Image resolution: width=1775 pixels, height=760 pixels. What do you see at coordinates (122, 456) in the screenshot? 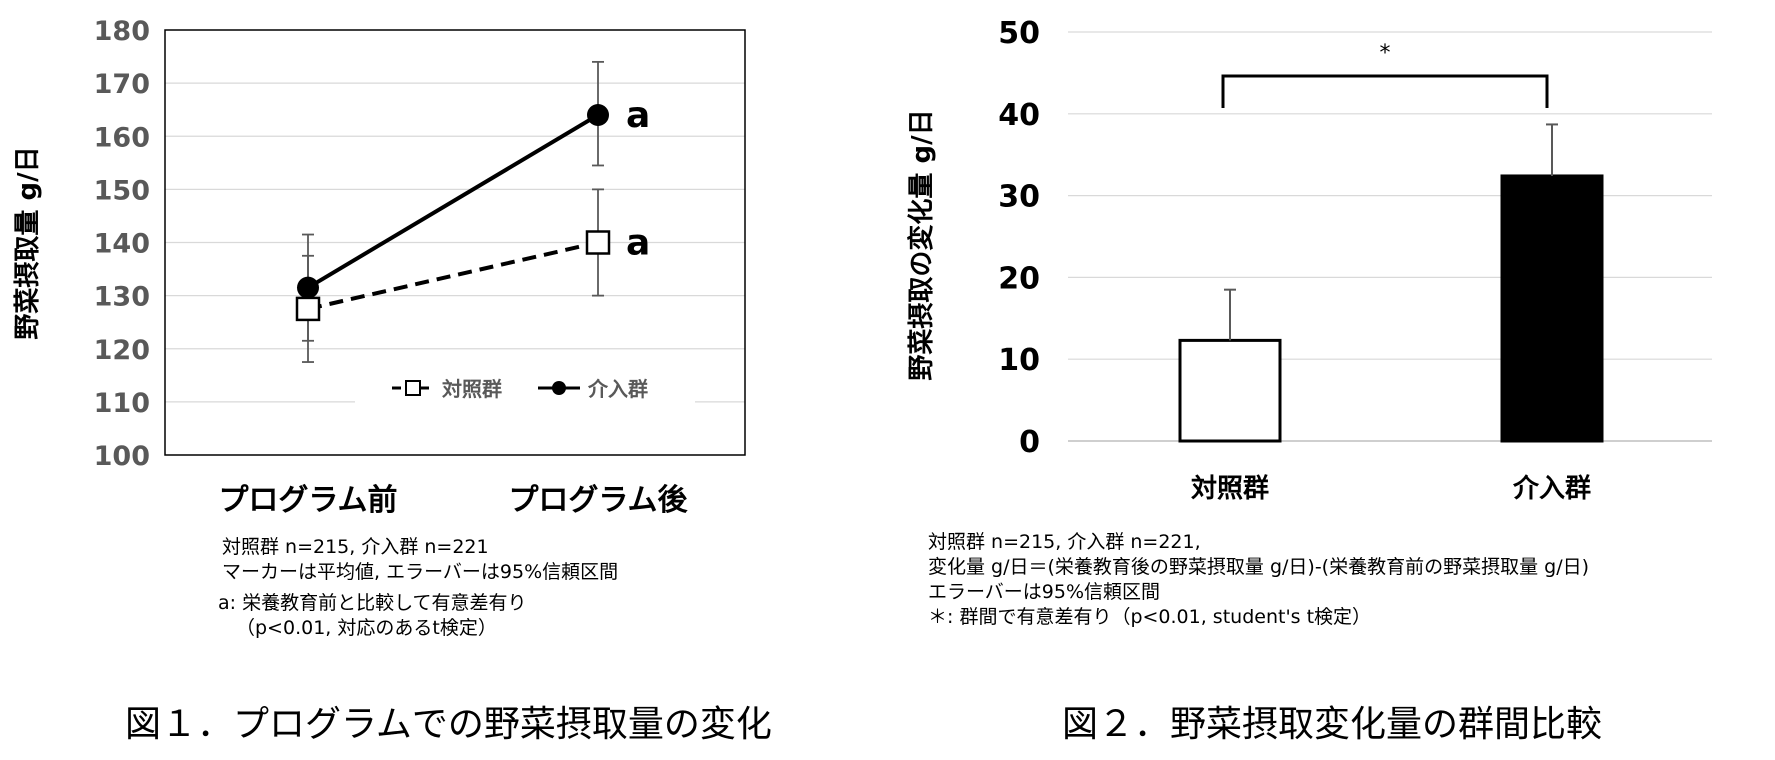
I see `fig1-y-tick-label: 100` at bounding box center [122, 456].